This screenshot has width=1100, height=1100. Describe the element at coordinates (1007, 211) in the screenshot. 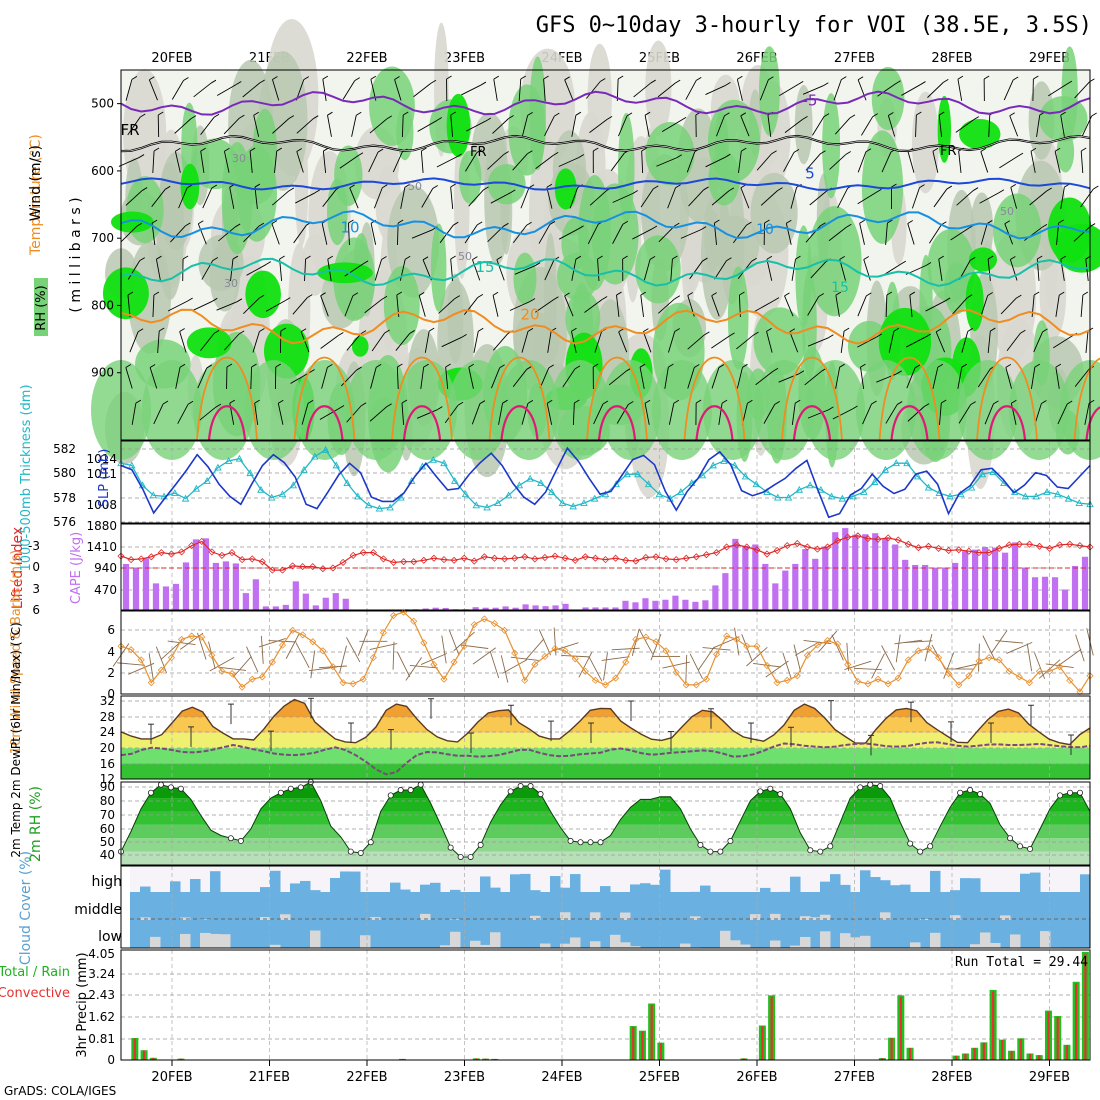

I see `rh-label-4: 50` at that location.